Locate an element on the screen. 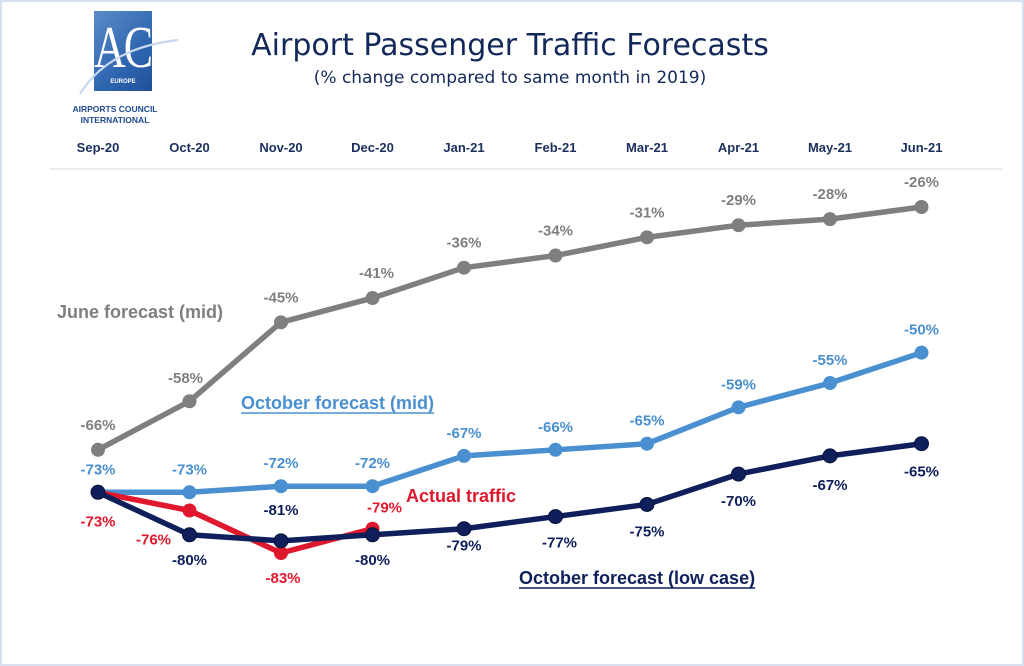 The width and height of the screenshot is (1024, 666). data-label-june_mid: -45% is located at coordinates (280, 297).